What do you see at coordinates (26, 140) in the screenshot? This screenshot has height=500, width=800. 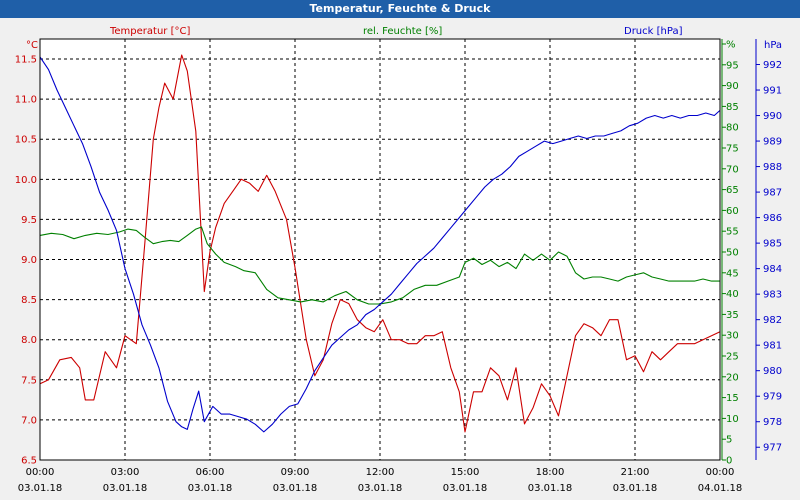 I see `temp-tick-label: 10.5` at bounding box center [26, 140].